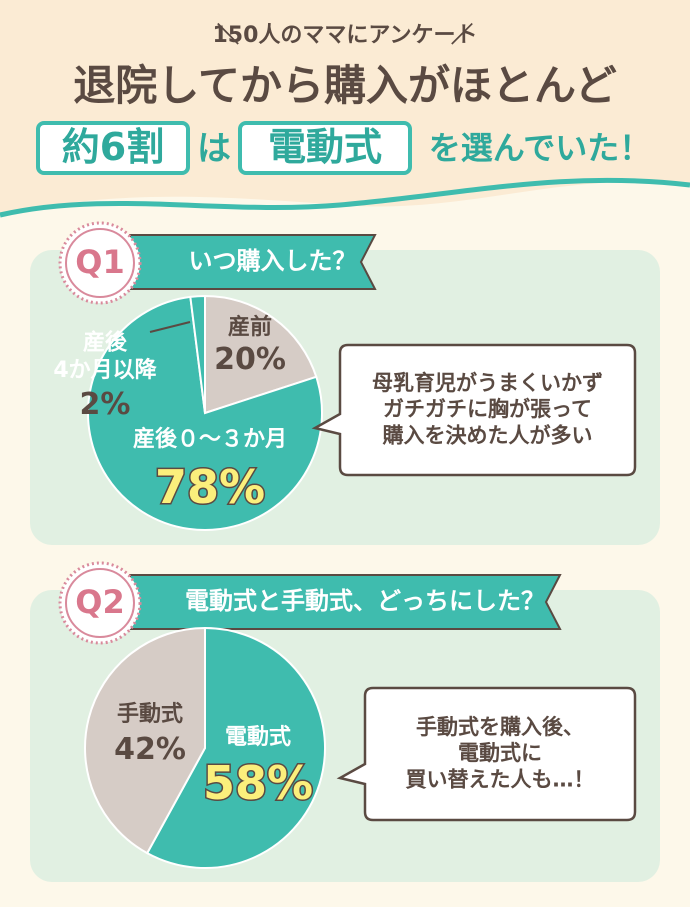 The height and width of the screenshot is (907, 690). I want to click on slice-value: 20%, so click(250, 359).